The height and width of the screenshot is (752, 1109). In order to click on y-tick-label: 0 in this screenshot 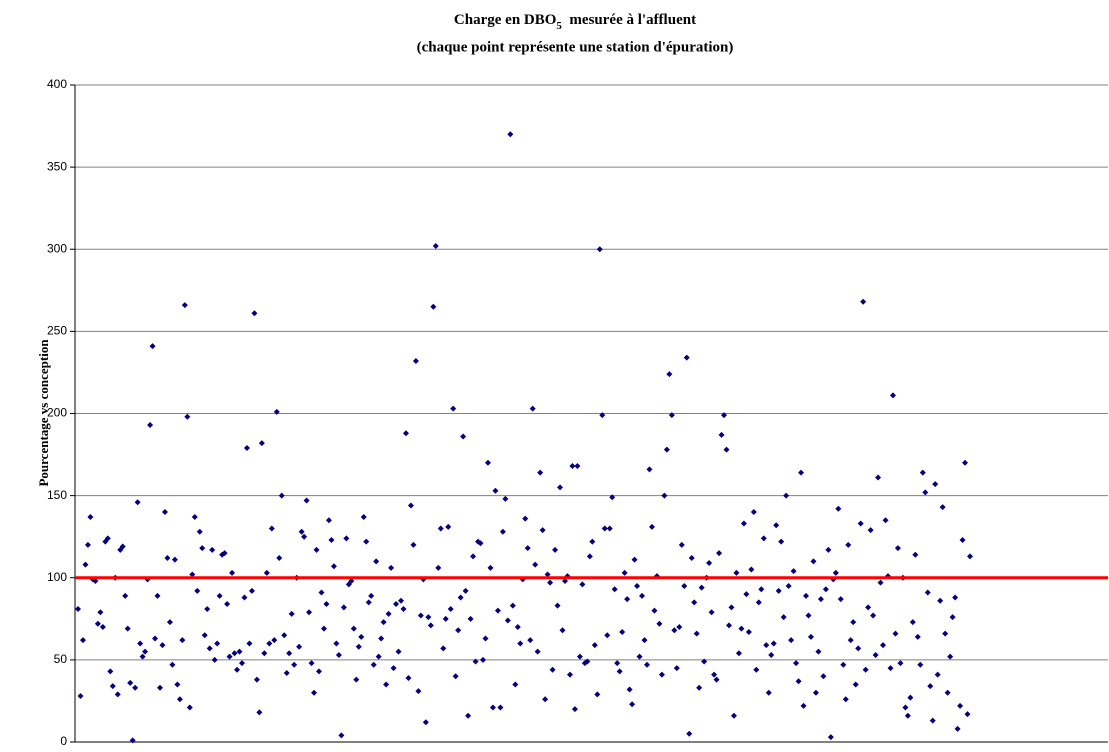, I will do `click(63, 740)`.